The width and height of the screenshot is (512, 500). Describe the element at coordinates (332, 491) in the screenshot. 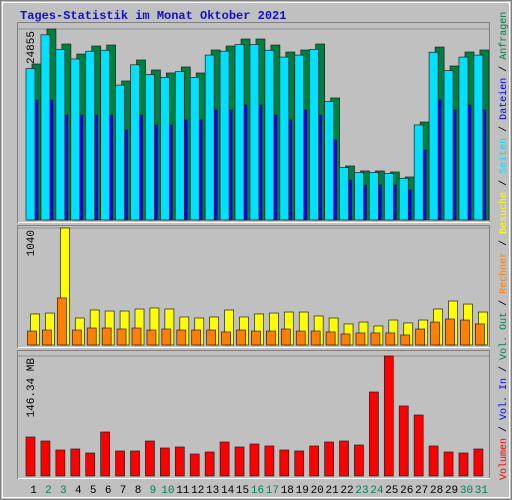

I see `x-tick-label: 21` at that location.